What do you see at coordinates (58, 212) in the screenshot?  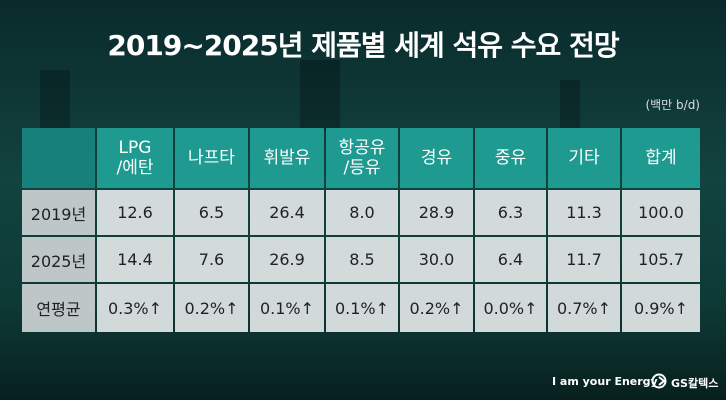 I see `row-header: 2019년` at bounding box center [58, 212].